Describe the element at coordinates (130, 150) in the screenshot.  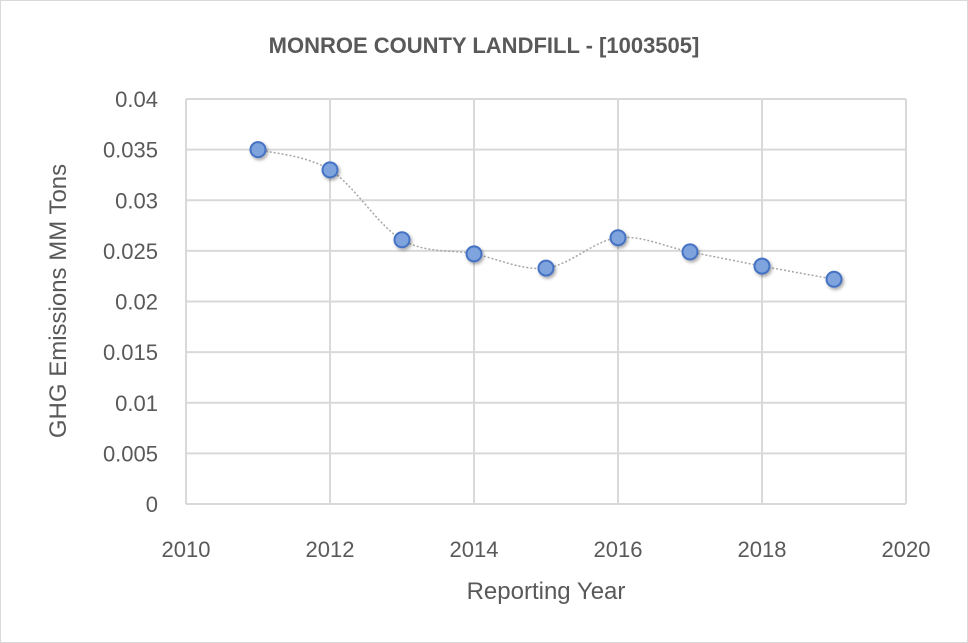
I see `y-tick-label: 0.035` at that location.